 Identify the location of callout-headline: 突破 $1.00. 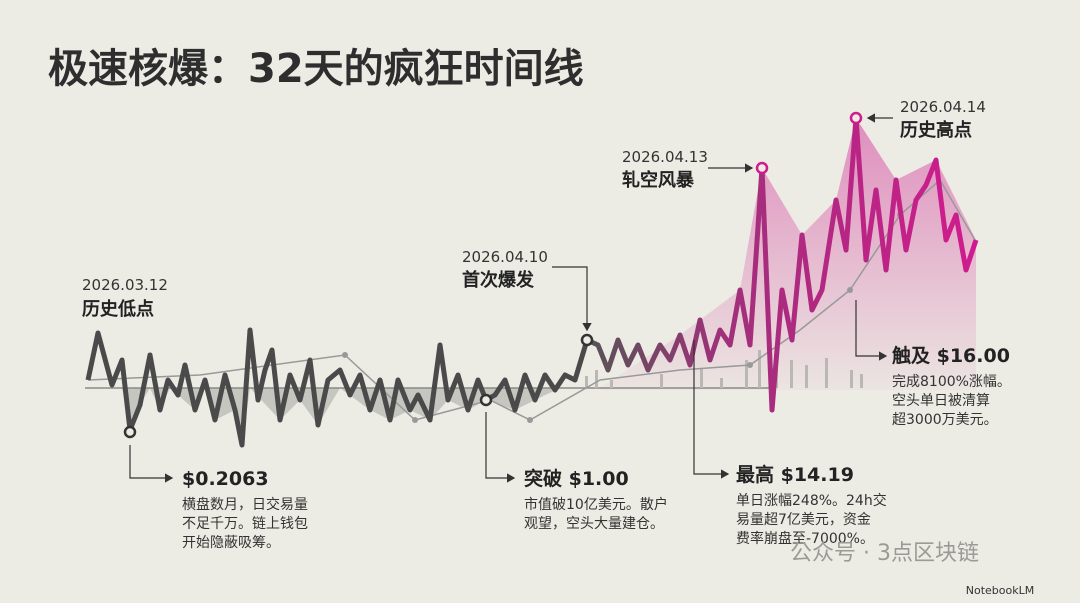
(576, 478).